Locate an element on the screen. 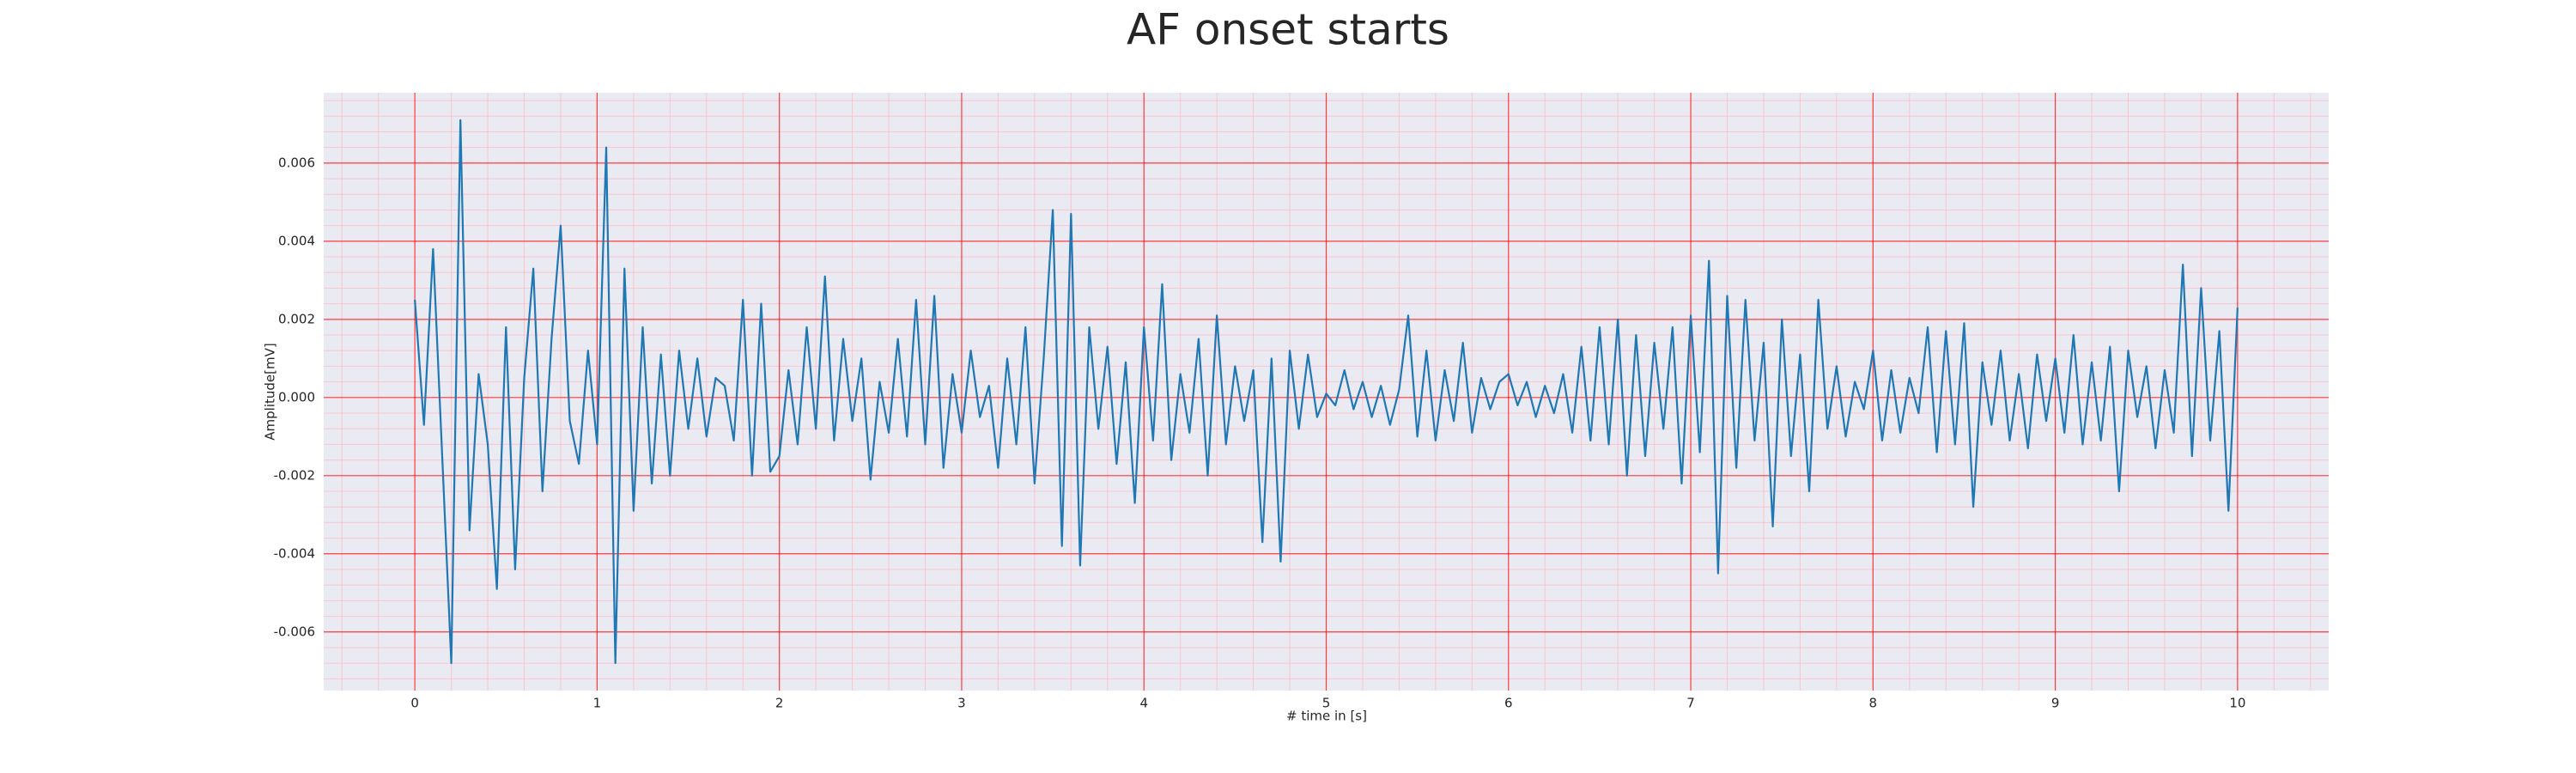 The height and width of the screenshot is (773, 2576). y-tick-label: 0.002 is located at coordinates (296, 318).